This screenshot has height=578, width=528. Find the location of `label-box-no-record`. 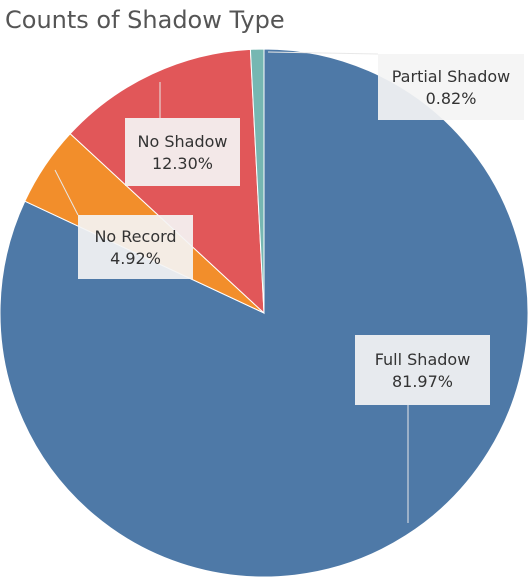

label-box-no-record is located at coordinates (135, 247).